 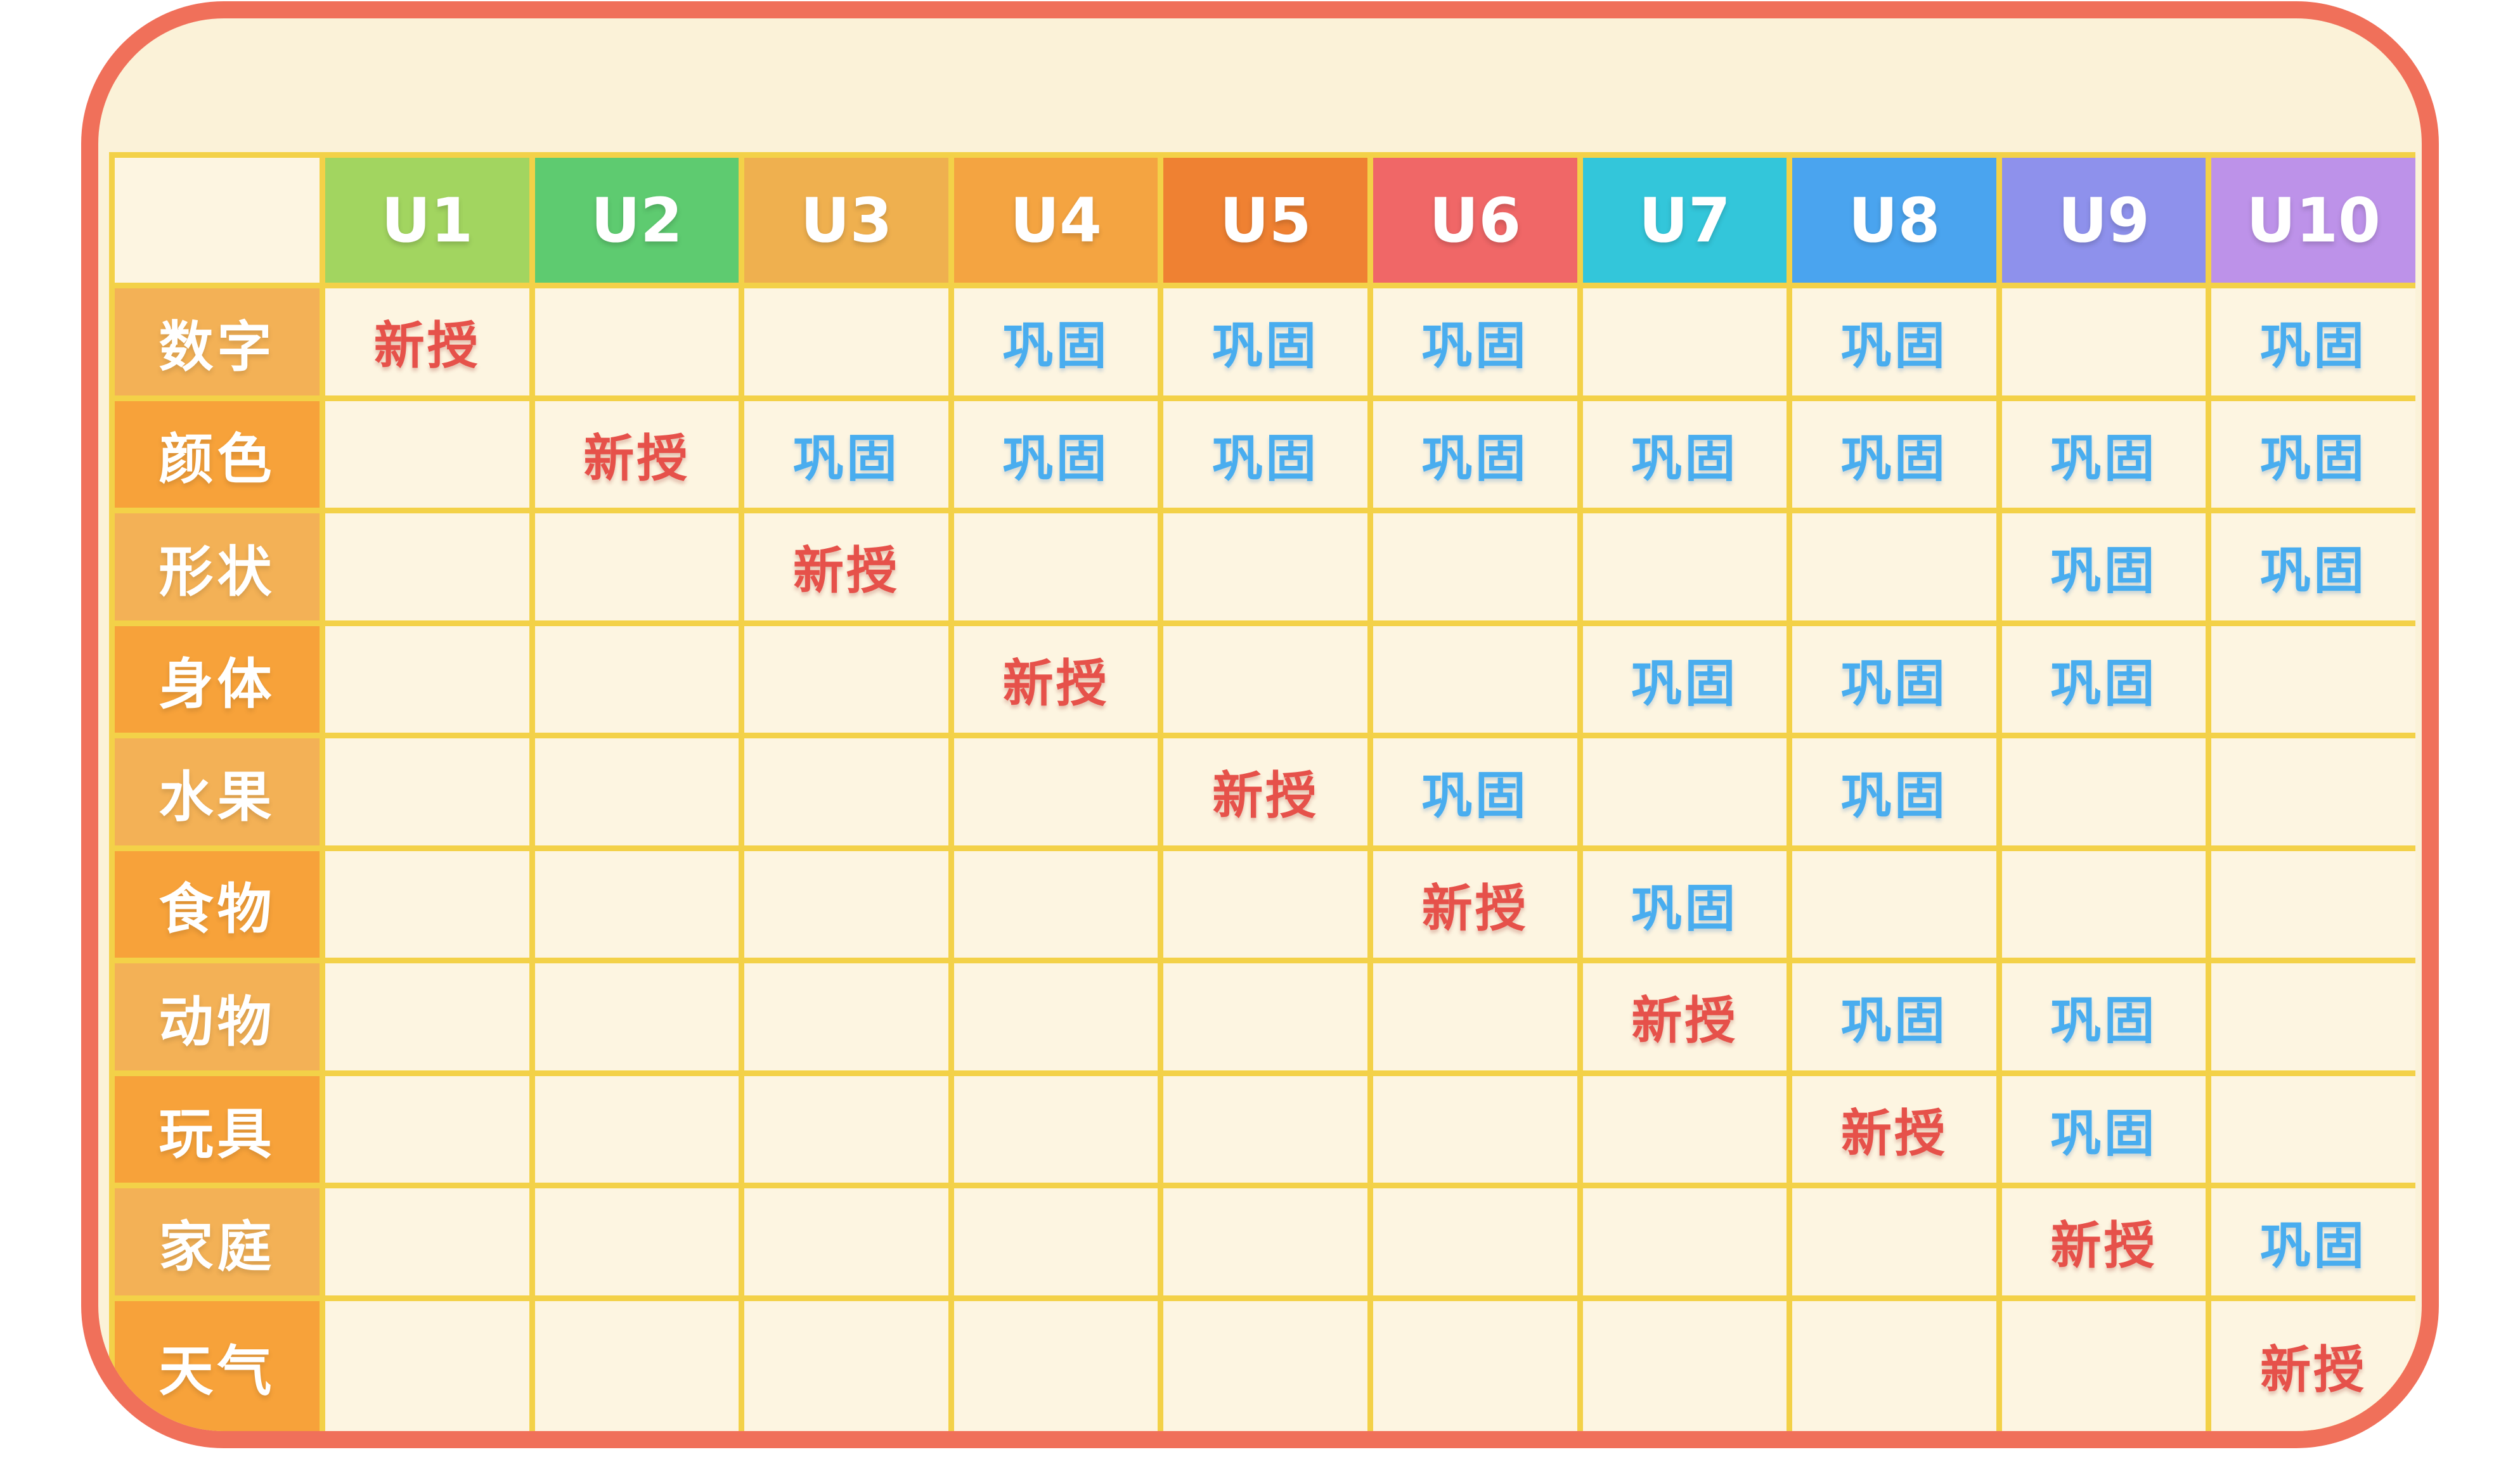 I want to click on cell-r9-u3, so click(x=846, y=1241).